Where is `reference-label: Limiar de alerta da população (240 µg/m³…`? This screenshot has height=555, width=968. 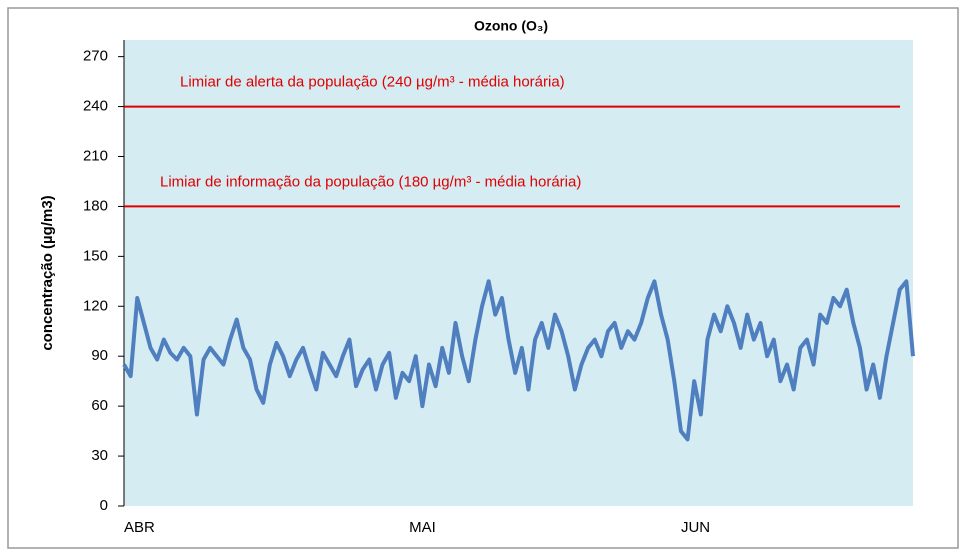
reference-label: Limiar de alerta da população (240 µg/m³… is located at coordinates (372, 82).